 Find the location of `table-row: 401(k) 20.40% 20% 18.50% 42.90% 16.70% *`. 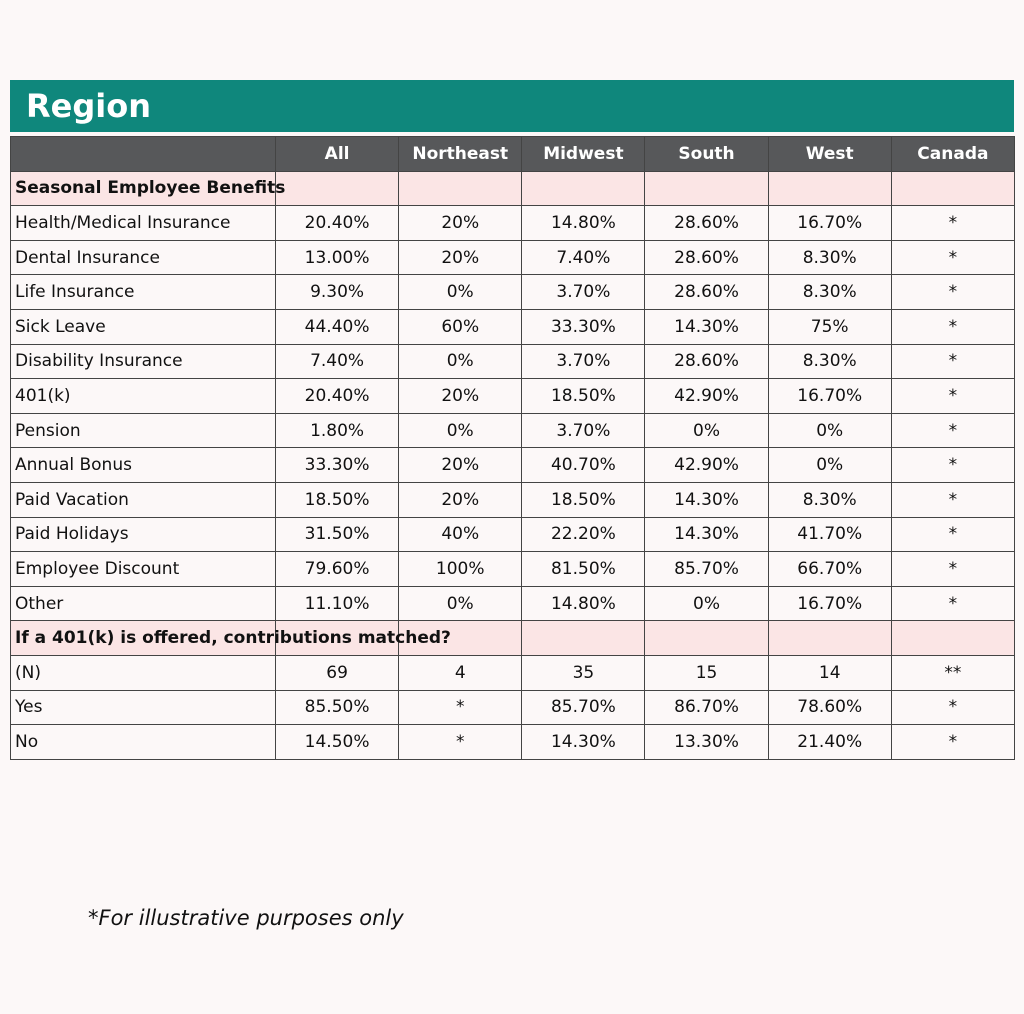

table-row: 401(k) 20.40% 20% 18.50% 42.90% 16.70% * is located at coordinates (513, 396).